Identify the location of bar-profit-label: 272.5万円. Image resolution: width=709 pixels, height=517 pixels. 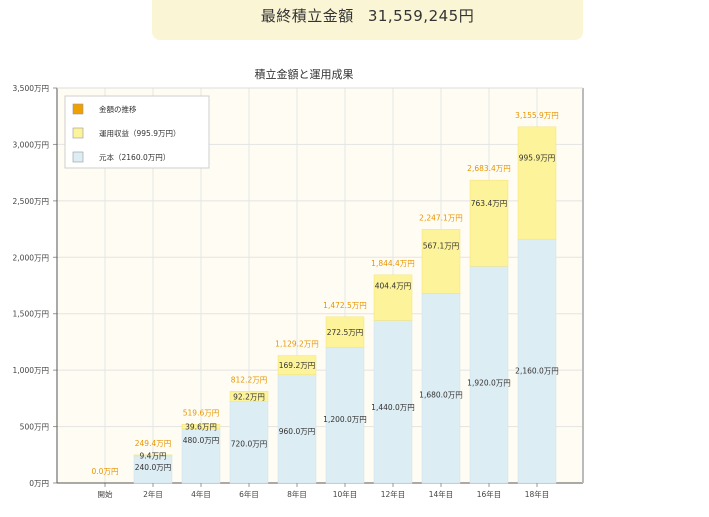
(345, 332).